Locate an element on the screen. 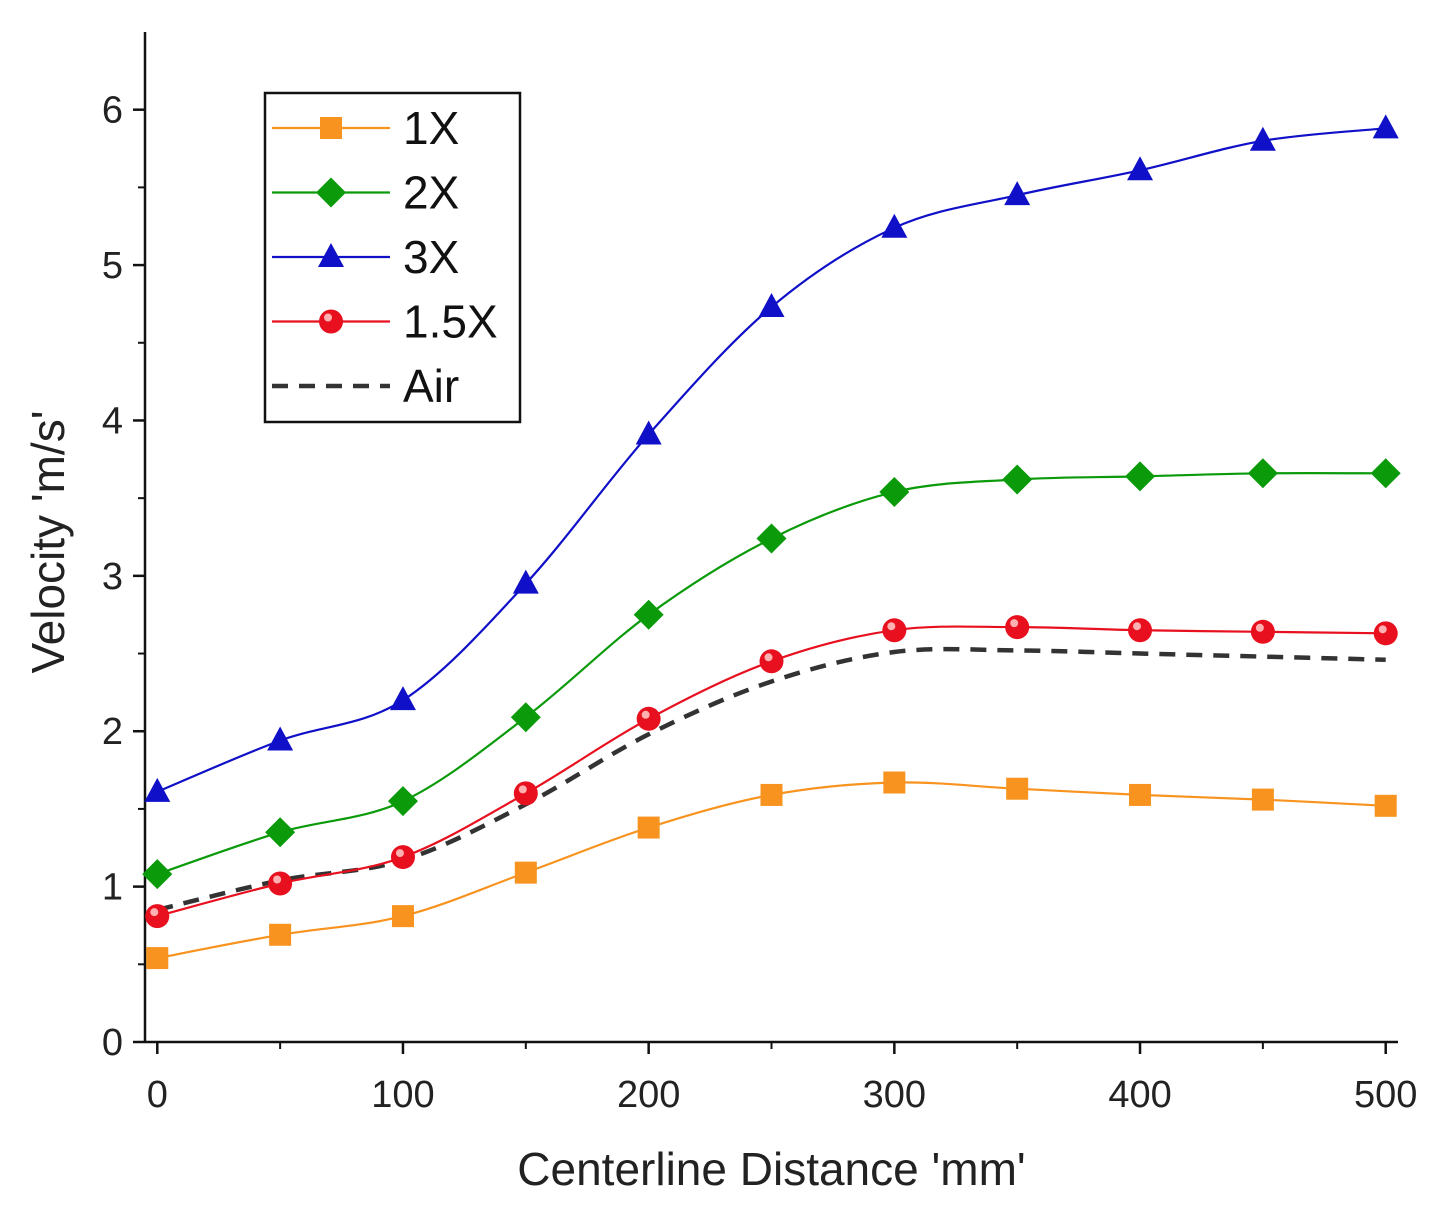 The height and width of the screenshot is (1213, 1440). x-axis-title: Centerline Distance 'mm' is located at coordinates (771, 1169).